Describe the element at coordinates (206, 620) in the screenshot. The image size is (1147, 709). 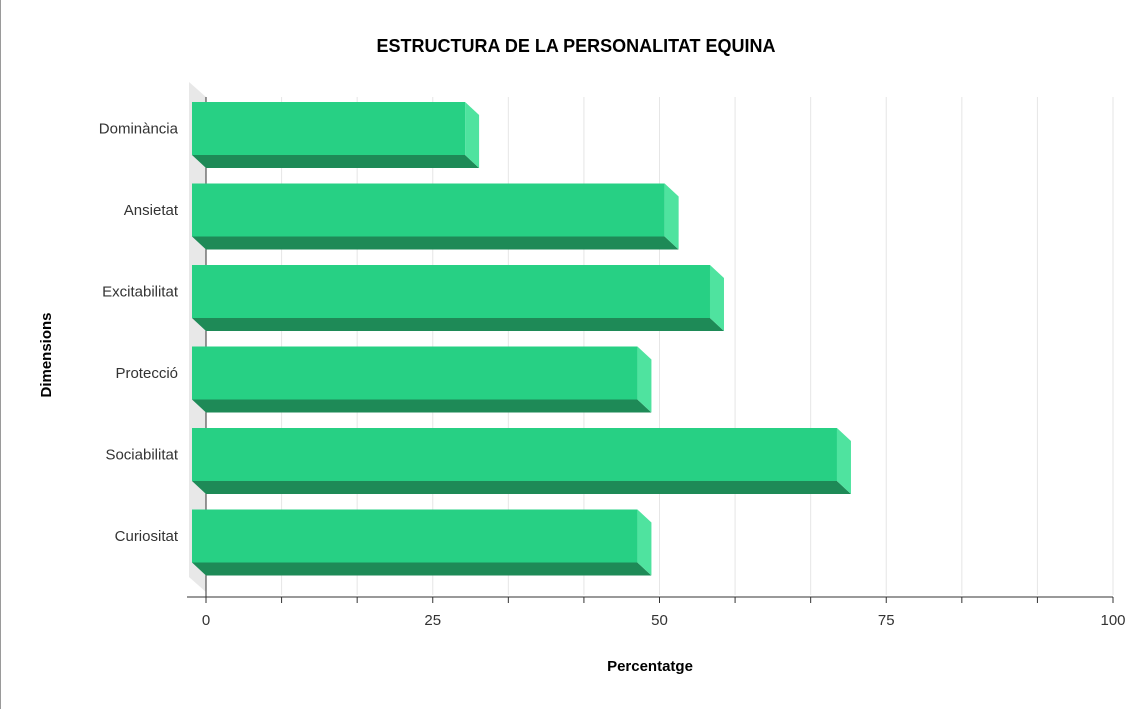
I see `x-tick-label: 0` at that location.